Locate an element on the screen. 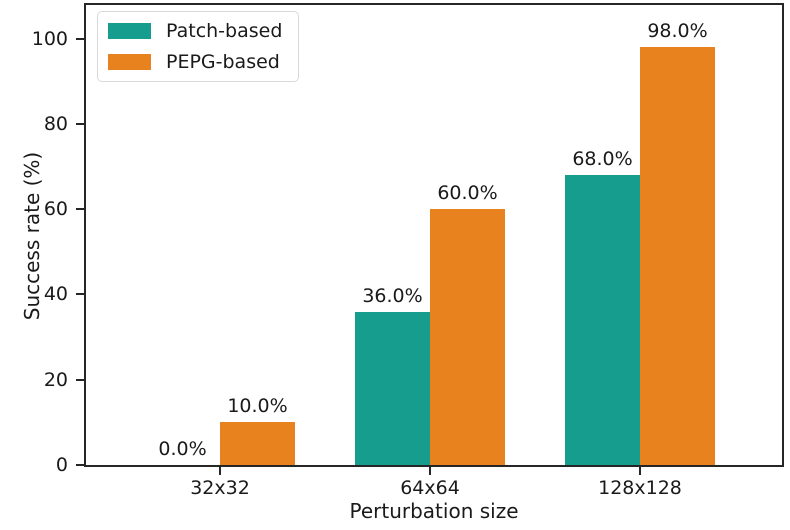 The height and width of the screenshot is (530, 790). bar-patch-based-64x64 is located at coordinates (392, 388).